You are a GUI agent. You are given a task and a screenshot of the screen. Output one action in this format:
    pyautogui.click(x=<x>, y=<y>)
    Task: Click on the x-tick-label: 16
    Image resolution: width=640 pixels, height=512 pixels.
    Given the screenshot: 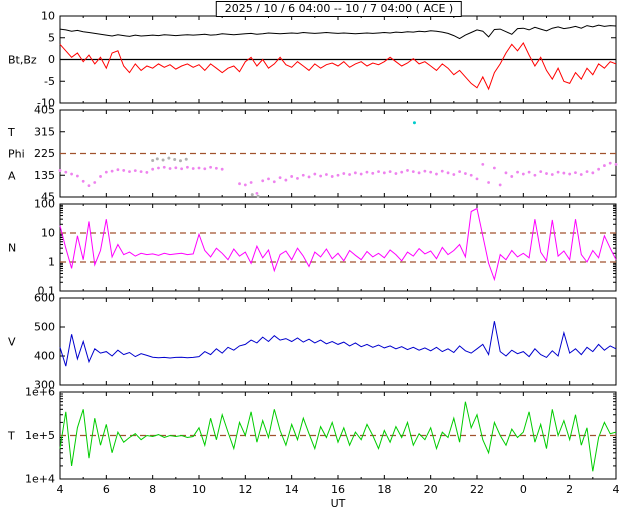 What is the action you would take?
    pyautogui.click(x=338, y=489)
    